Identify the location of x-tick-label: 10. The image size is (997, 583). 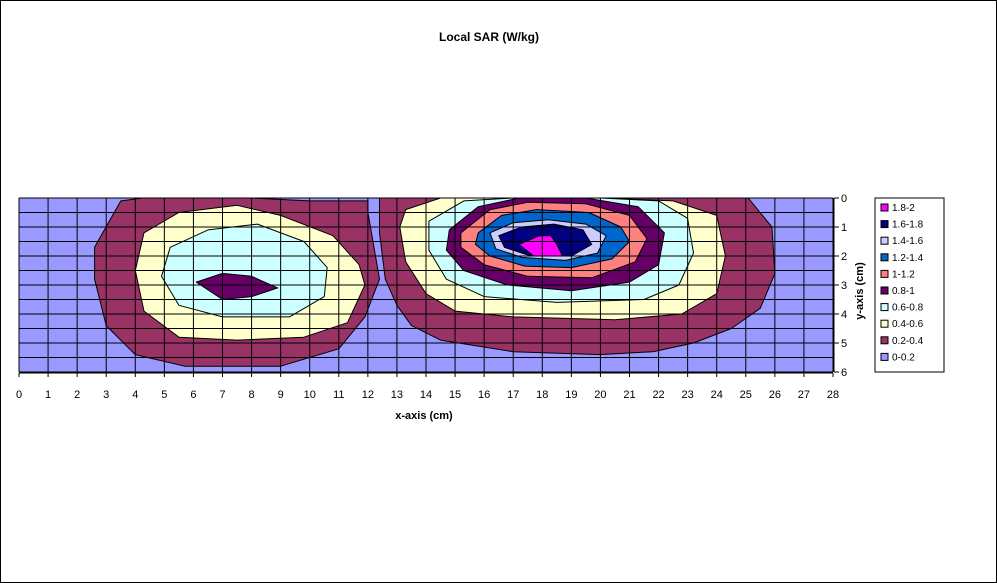
(310, 395).